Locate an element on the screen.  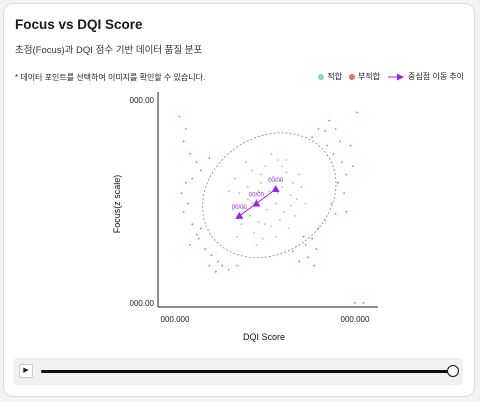
timeline-slider-track is located at coordinates (246, 371).